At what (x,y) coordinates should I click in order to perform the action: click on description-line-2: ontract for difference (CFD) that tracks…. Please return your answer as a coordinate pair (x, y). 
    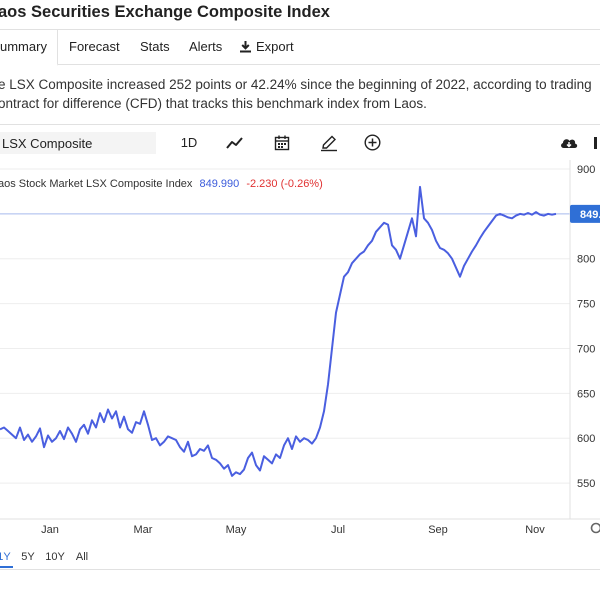
    Looking at the image, I should click on (213, 103).